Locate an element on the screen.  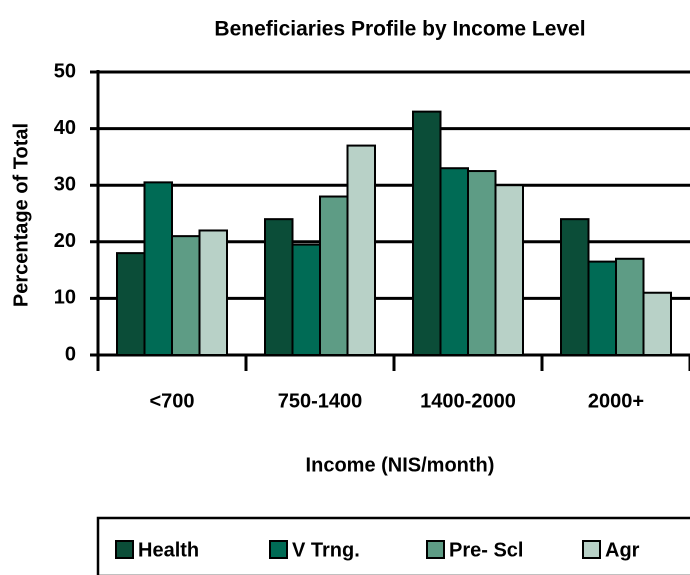
legend-label: Pre- Scl is located at coordinates (486, 550).